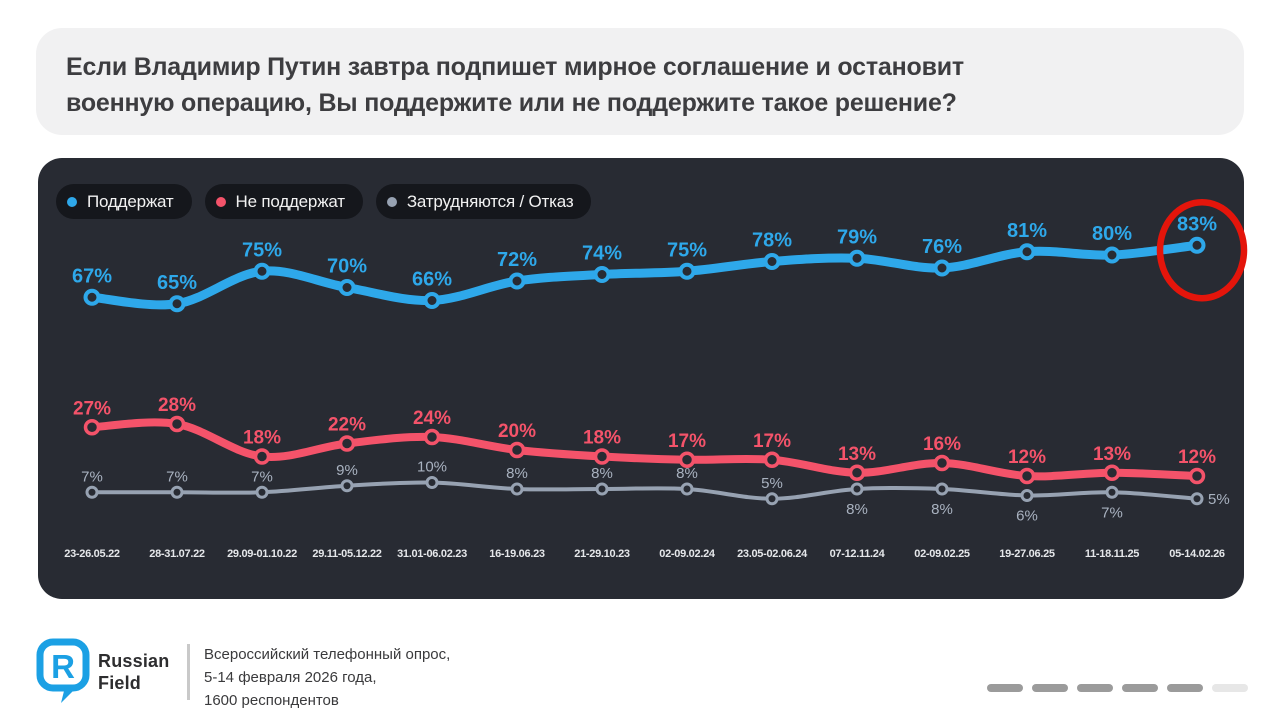  Describe the element at coordinates (857, 237) in the screenshot. I see `value-label: 79%` at that location.